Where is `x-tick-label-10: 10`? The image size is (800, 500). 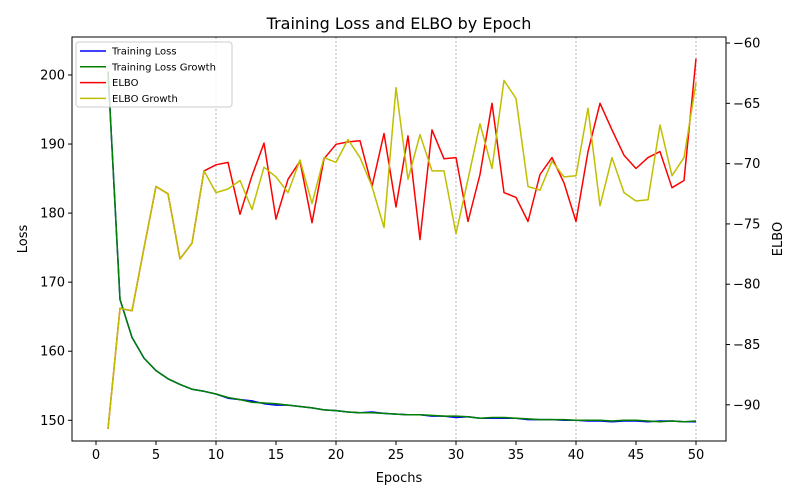
x-tick-label-10: 10 is located at coordinates (216, 455).